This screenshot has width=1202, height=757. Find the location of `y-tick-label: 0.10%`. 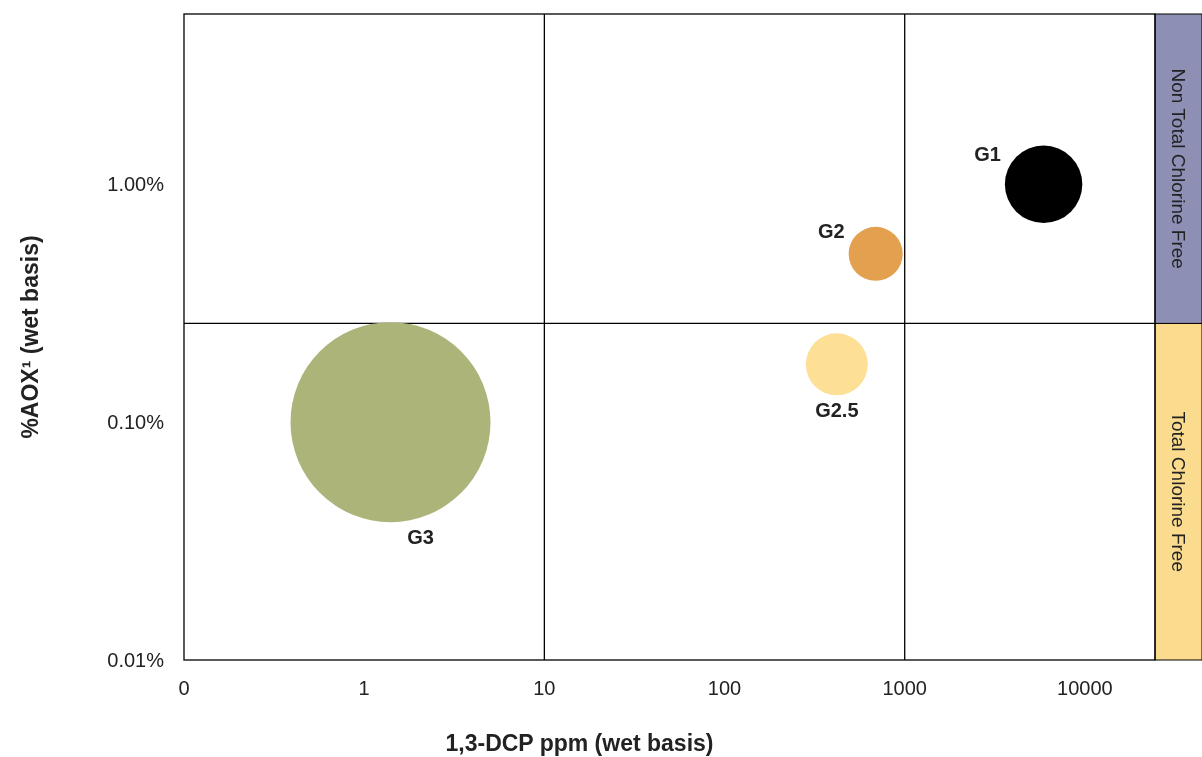

y-tick-label: 0.10% is located at coordinates (136, 422).